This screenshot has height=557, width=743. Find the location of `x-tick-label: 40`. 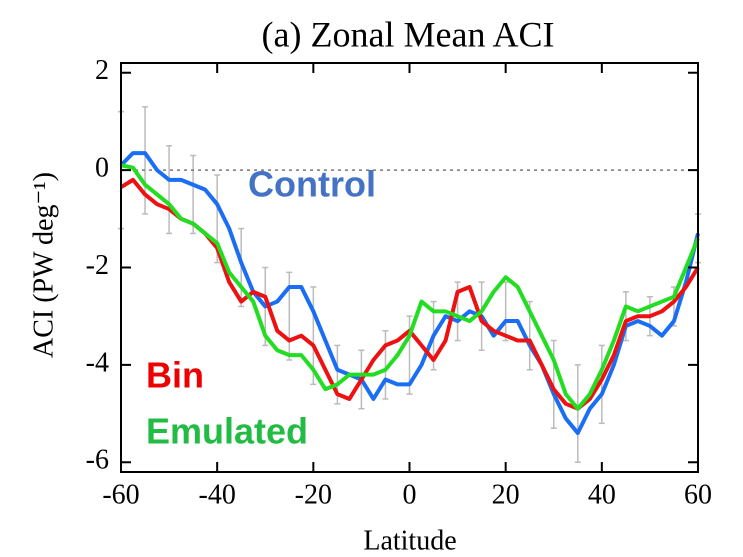

x-tick-label: 40 is located at coordinates (602, 494).